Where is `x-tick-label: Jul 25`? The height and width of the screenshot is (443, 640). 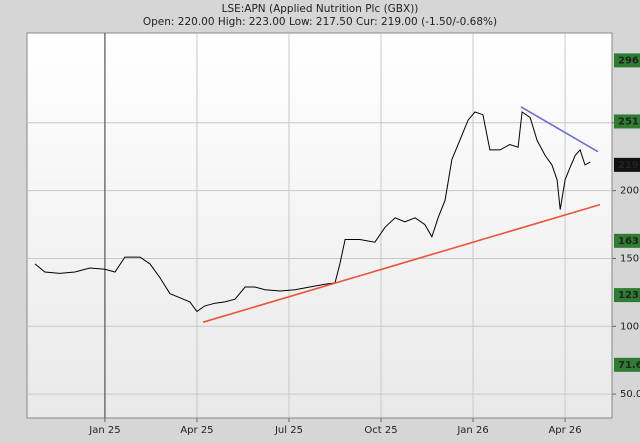
x-tick-label: Jul 25 is located at coordinates (288, 430).